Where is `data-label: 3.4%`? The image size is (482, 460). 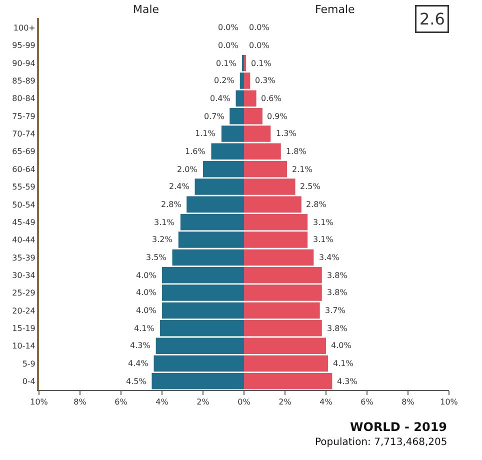 data-label: 3.4% is located at coordinates (329, 257).